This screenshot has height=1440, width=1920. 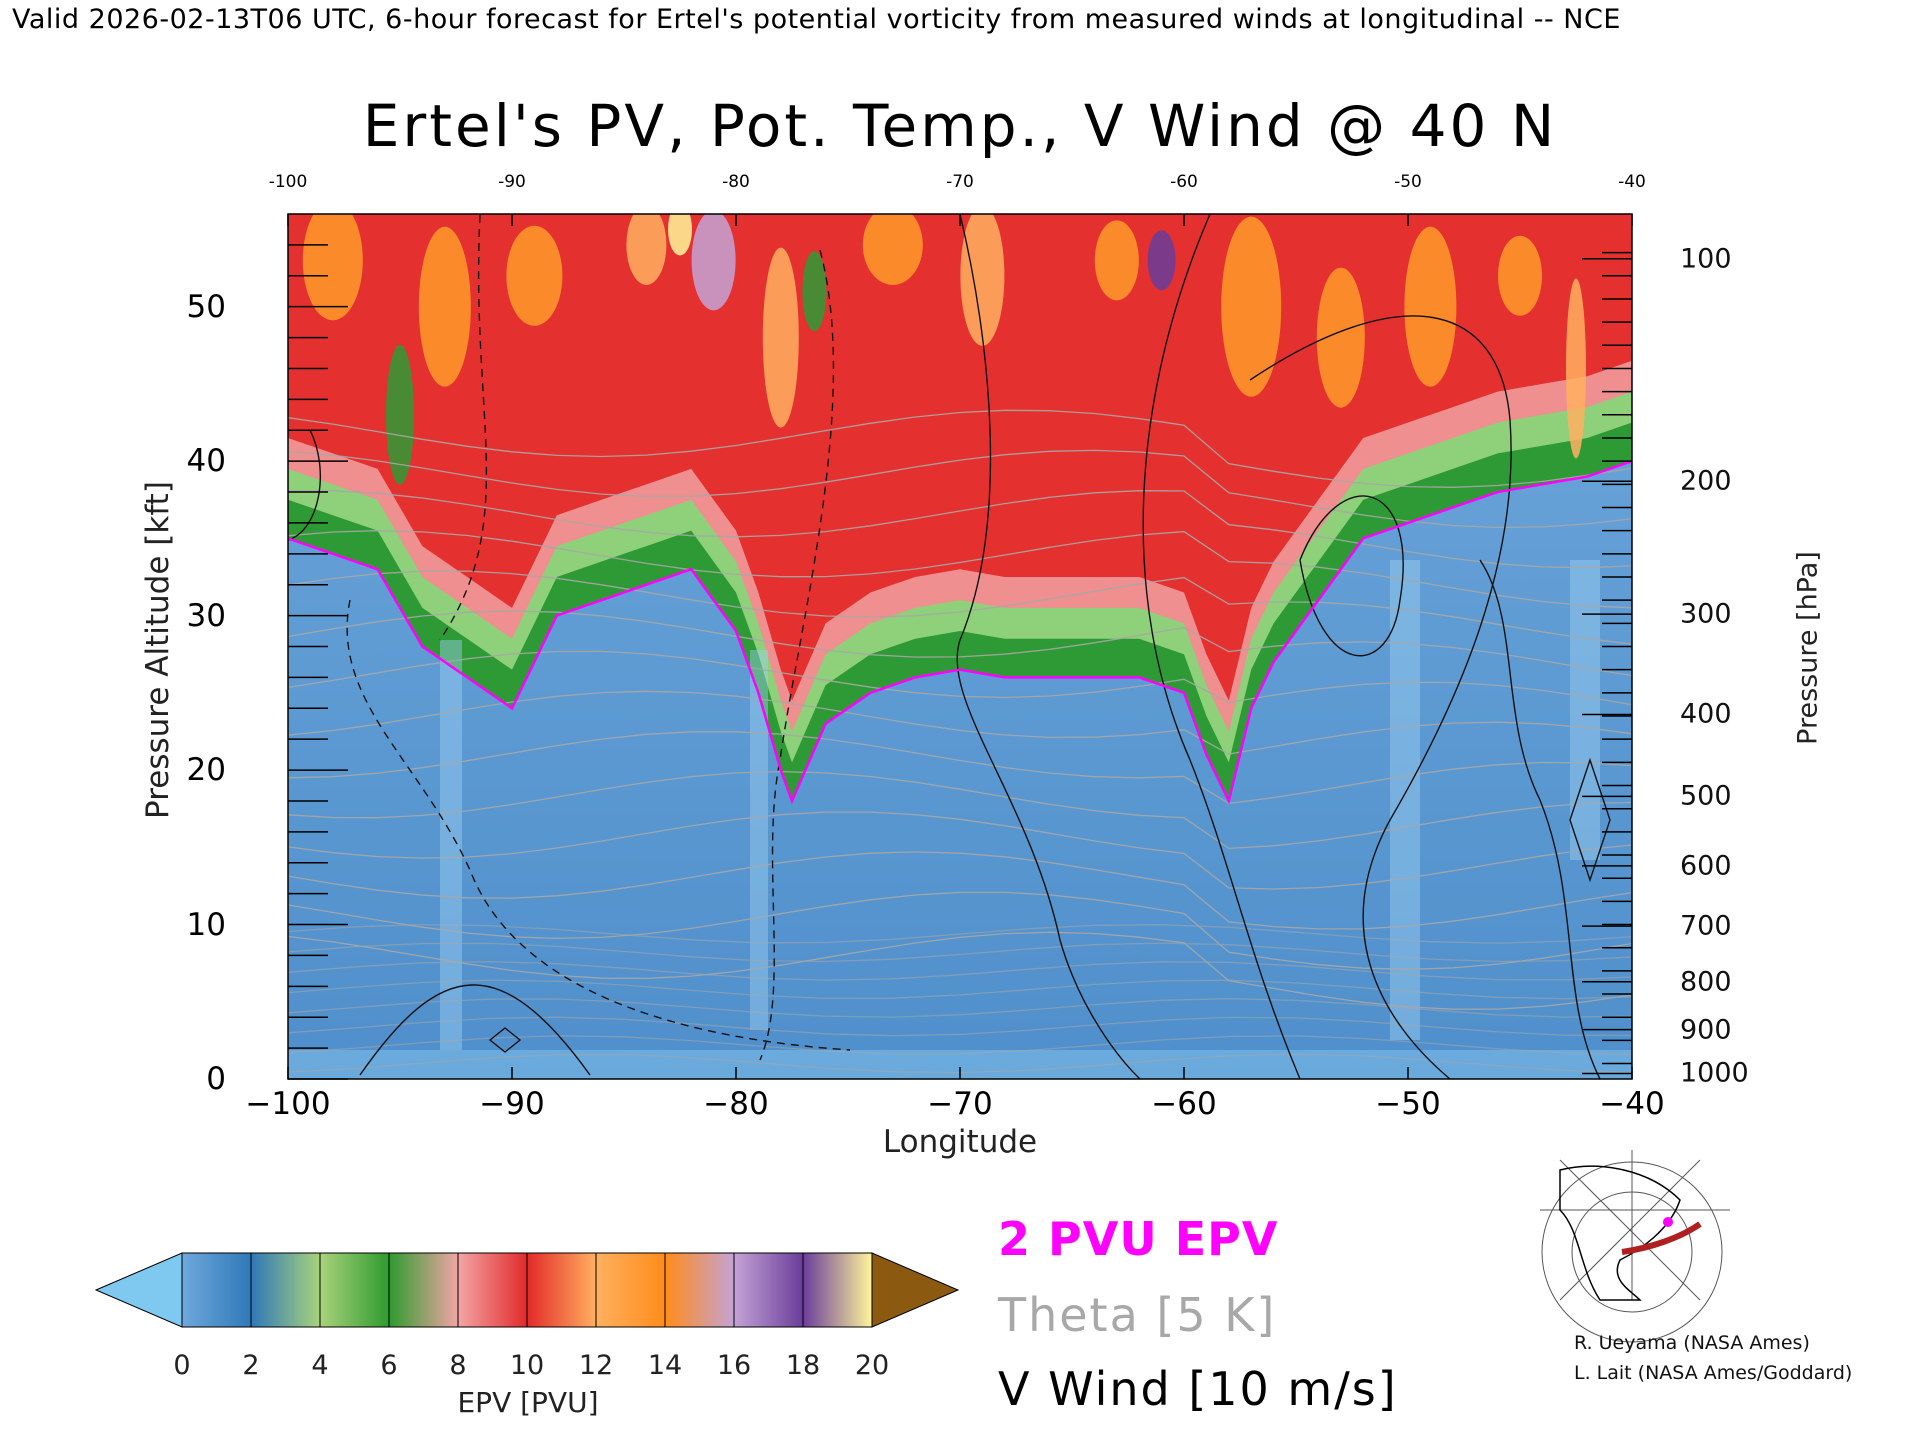 I want to click on x-tick-label-top: -80, so click(x=736, y=182).